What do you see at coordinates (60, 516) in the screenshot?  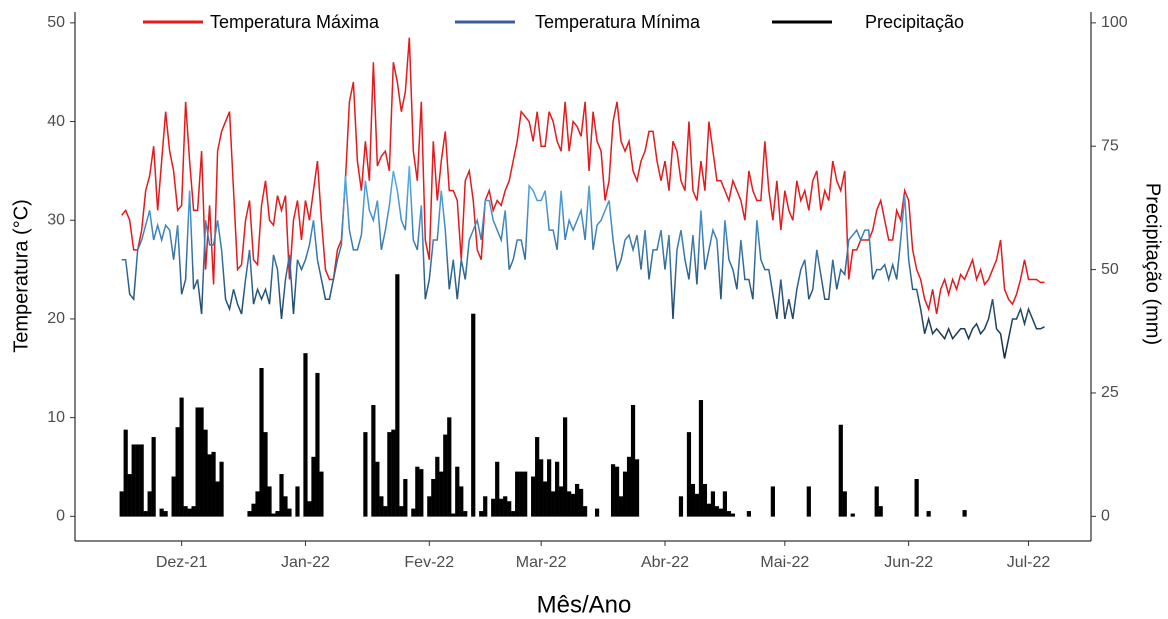 I see `y-tick-label: 0` at bounding box center [60, 516].